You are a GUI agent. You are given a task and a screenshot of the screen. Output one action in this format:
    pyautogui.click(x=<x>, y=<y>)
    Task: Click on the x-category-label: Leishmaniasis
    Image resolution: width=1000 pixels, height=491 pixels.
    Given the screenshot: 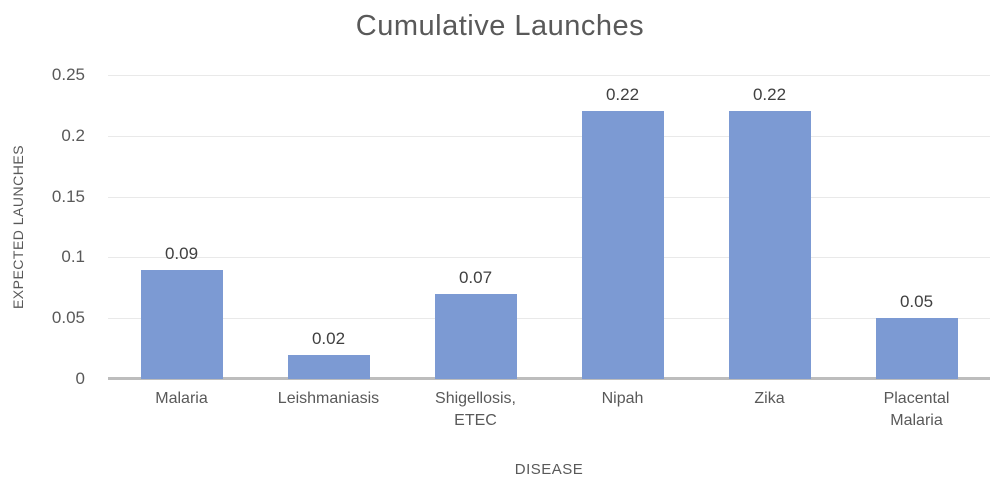 What is the action you would take?
    pyautogui.click(x=328, y=398)
    